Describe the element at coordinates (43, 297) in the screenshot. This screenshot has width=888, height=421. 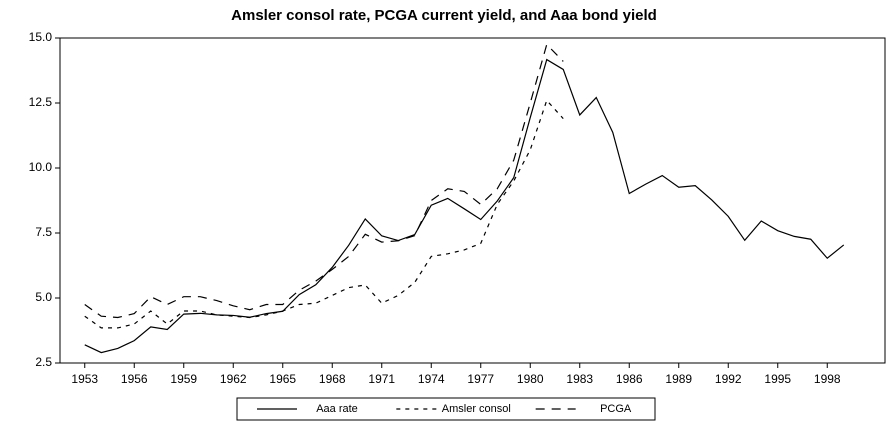
I see `y-tick-label: 5.0` at that location.